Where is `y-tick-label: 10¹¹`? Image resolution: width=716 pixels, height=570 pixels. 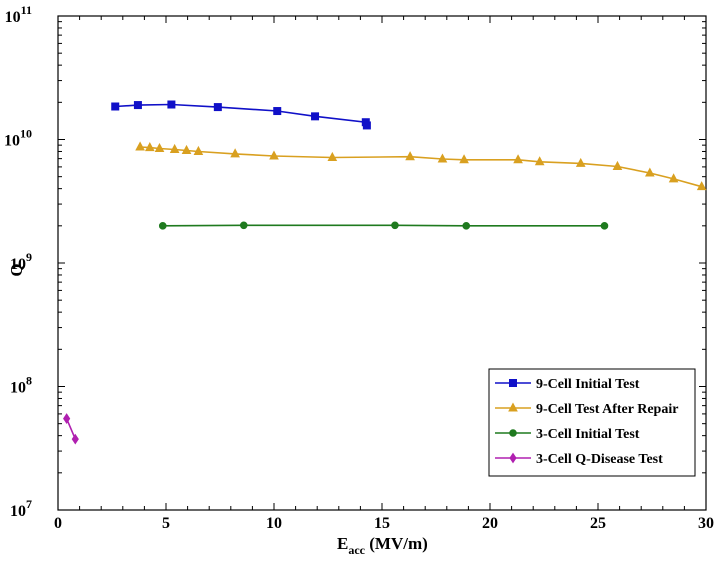
y-tick-label: 10¹¹ is located at coordinates (18, 14).